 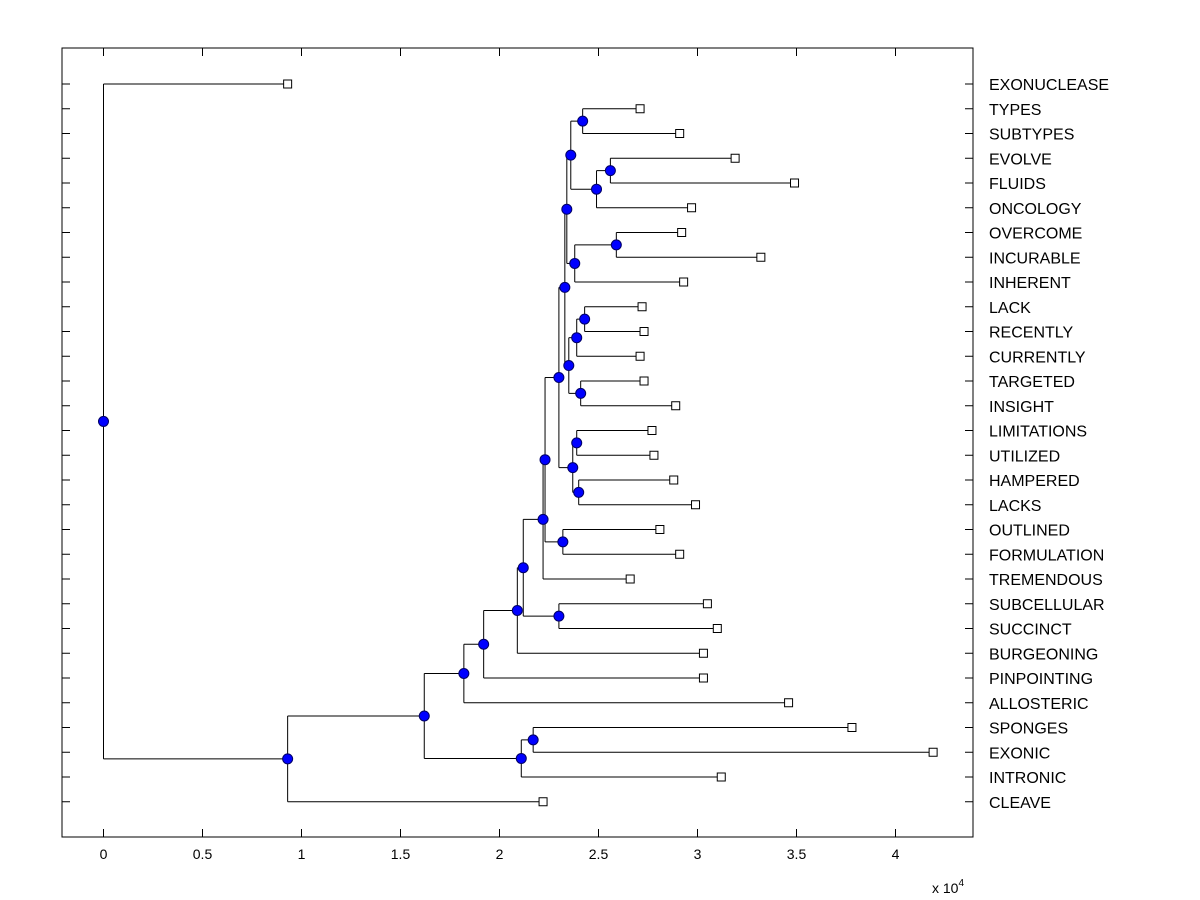 I want to click on leaf-label: SUCCINCT, so click(x=1030, y=630).